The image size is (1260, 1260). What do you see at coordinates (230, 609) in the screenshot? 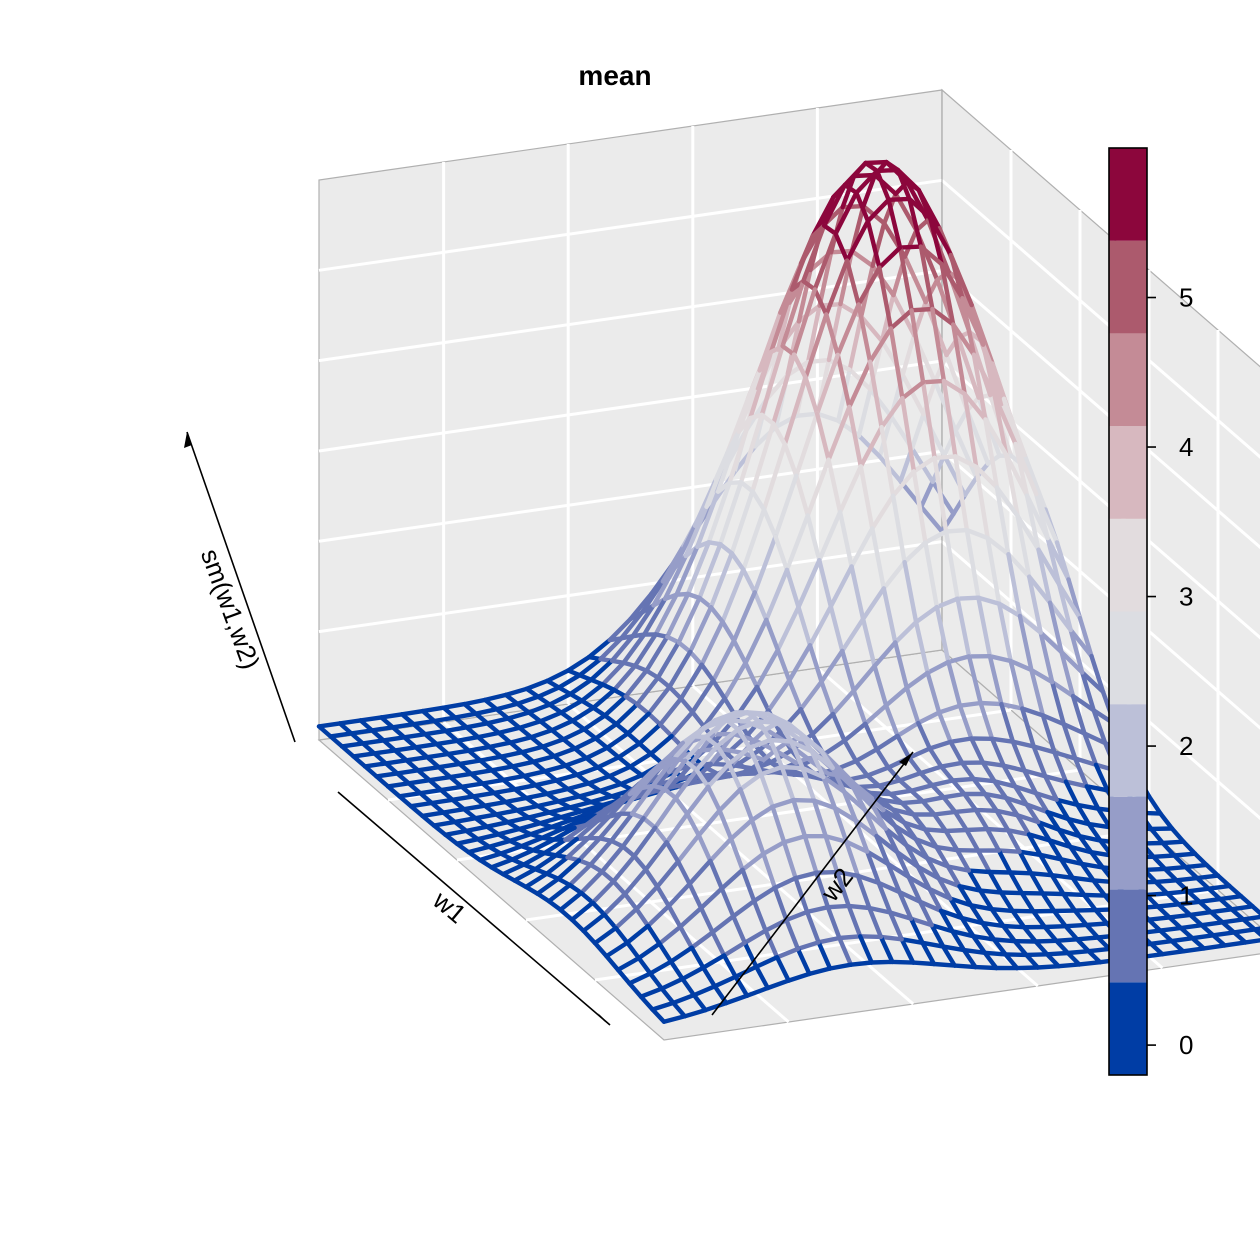
I see `z-axis-label: sm(w1,w2)` at bounding box center [230, 609].